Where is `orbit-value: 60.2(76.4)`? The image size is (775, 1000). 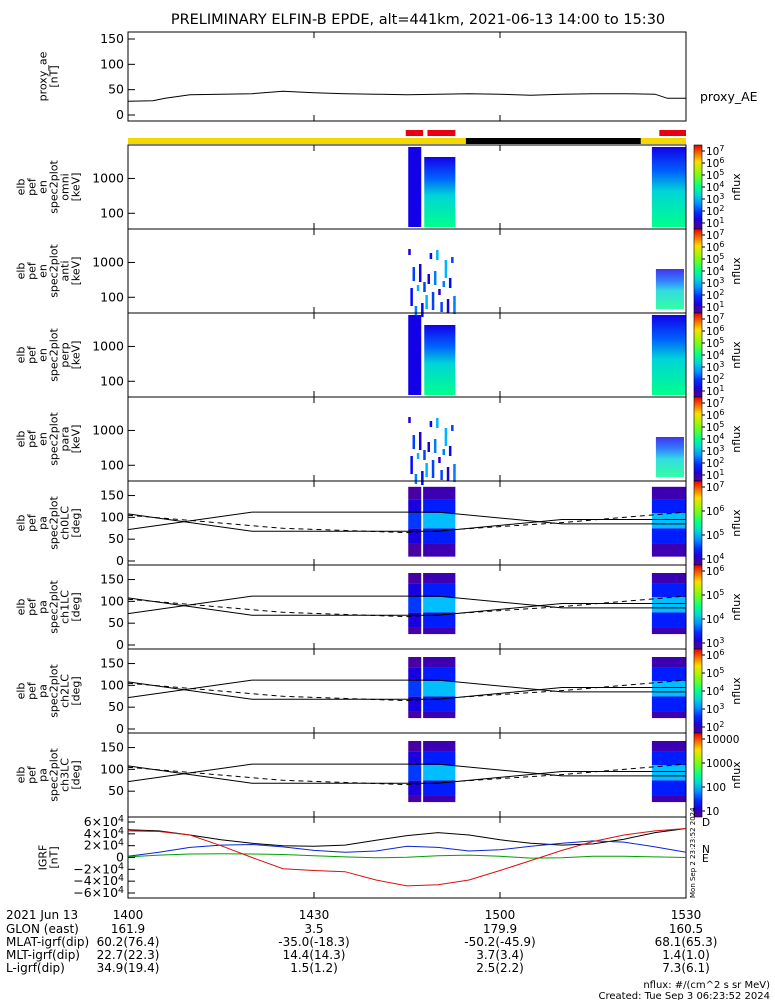 orbit-value: 60.2(76.4) is located at coordinates (128, 942).